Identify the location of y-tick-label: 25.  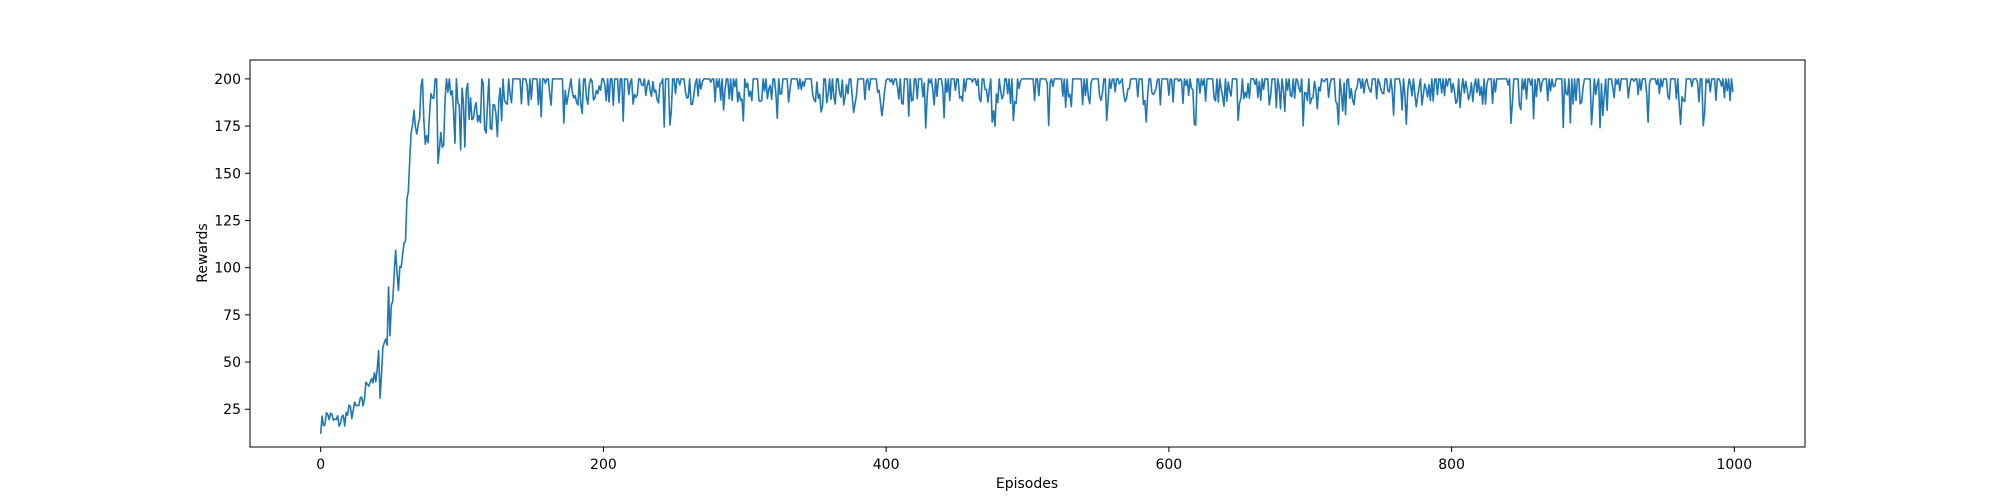
(232, 410).